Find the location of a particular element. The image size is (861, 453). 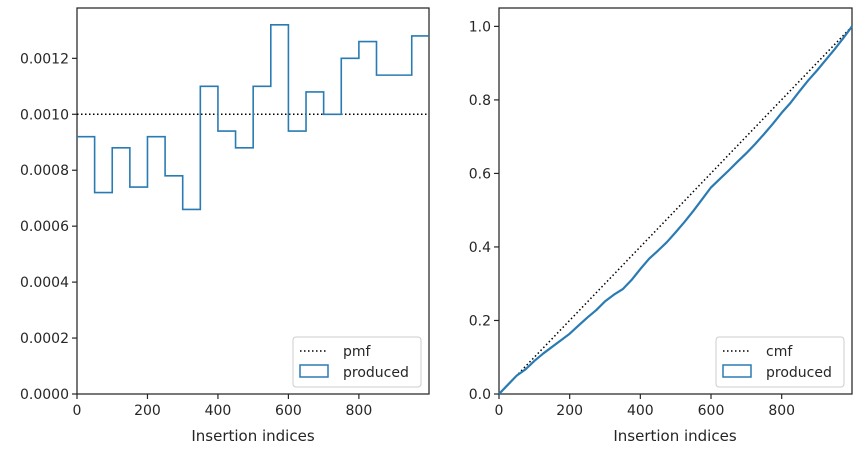

cmf-legend-label: cmf is located at coordinates (779, 352).